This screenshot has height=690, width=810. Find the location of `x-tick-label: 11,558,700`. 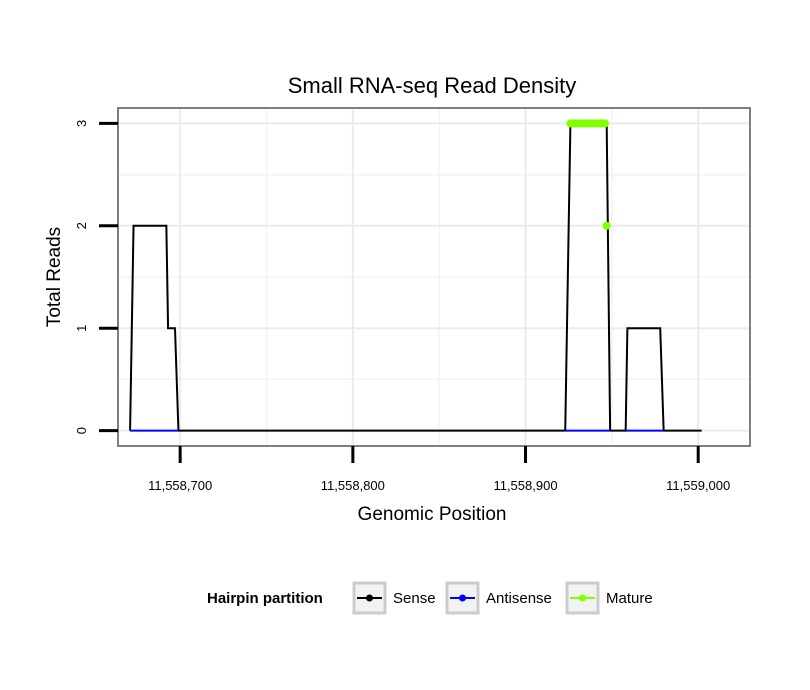

x-tick-label: 11,558,700 is located at coordinates (180, 485).